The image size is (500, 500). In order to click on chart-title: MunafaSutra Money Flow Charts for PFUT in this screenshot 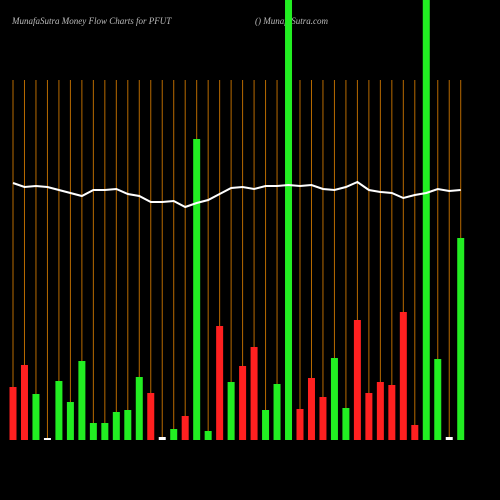, I will do `click(91, 21)`.